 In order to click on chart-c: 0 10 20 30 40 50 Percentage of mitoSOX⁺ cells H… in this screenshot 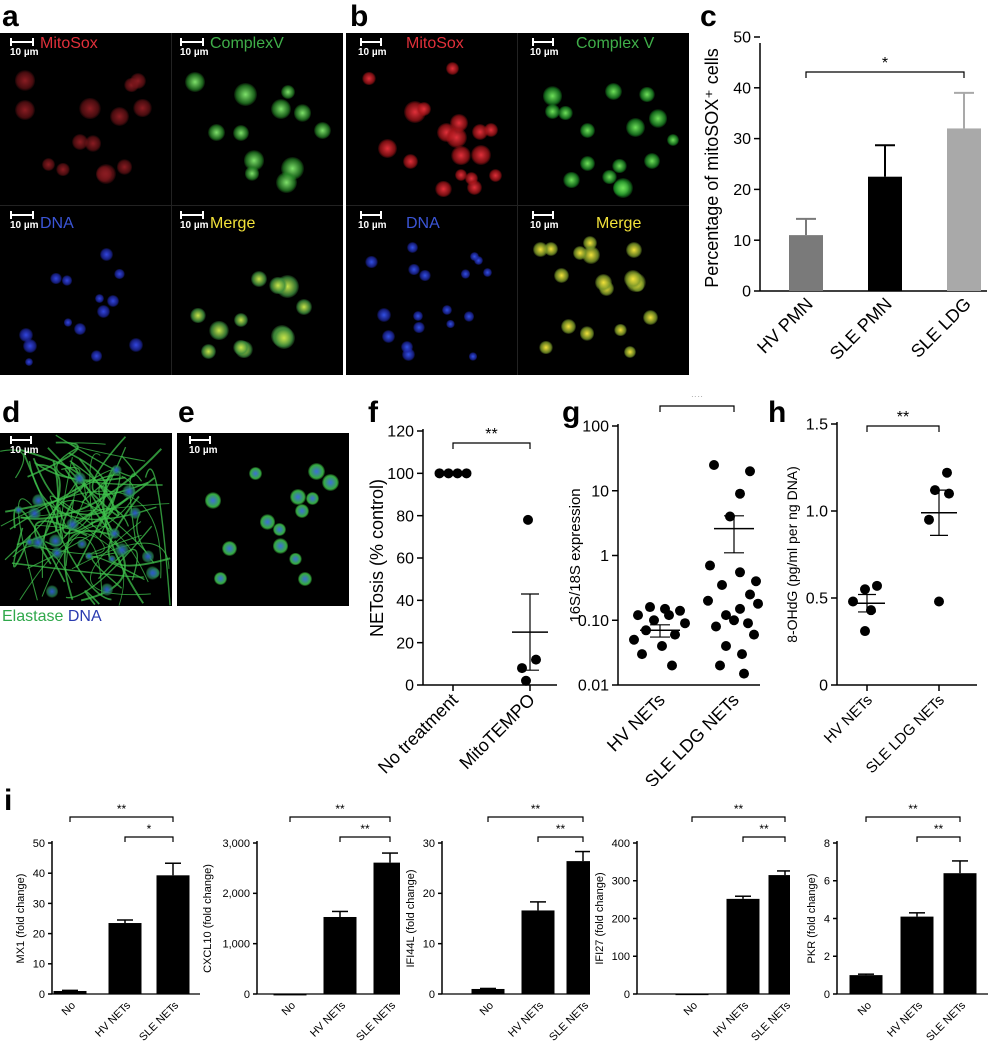, I will do `click(844, 197)`.